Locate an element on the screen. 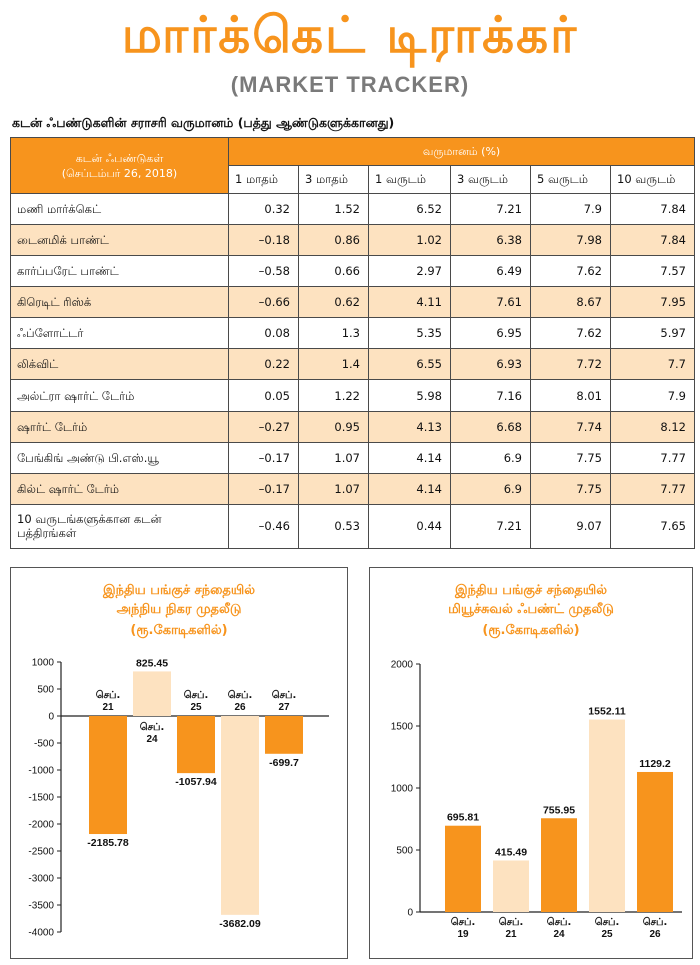 This screenshot has height=965, width=700. return-value-cell: 0.22 is located at coordinates (263, 364).